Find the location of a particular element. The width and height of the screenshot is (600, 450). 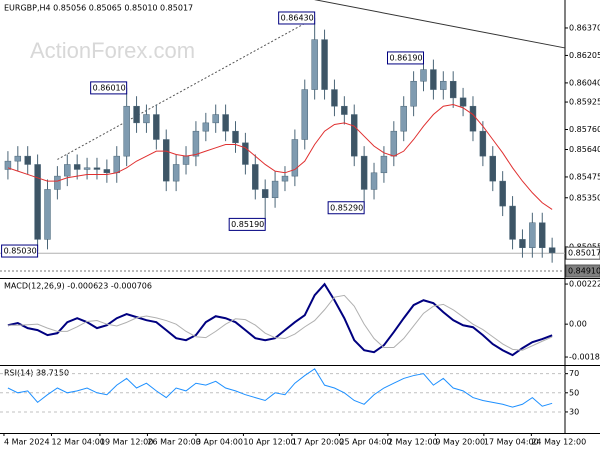

annotation-label: 0.86430 is located at coordinates (297, 17).